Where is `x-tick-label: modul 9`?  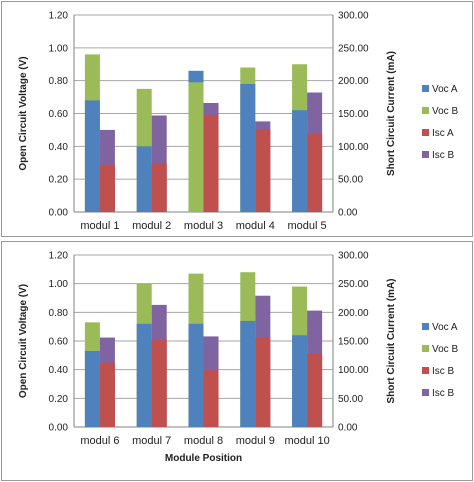
x-tick-label: modul 9 is located at coordinates (255, 441).